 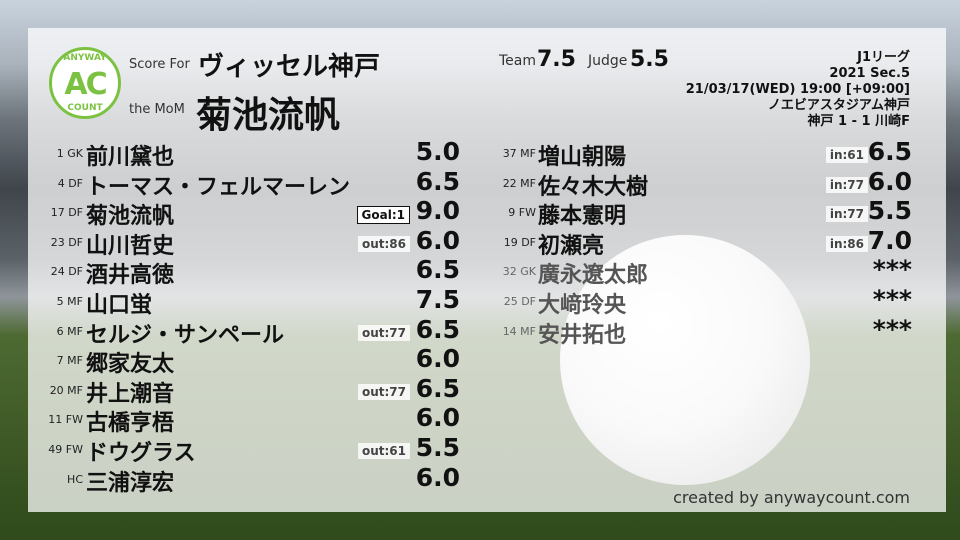 I want to click on player-position: 49 FW, so click(x=65, y=449).